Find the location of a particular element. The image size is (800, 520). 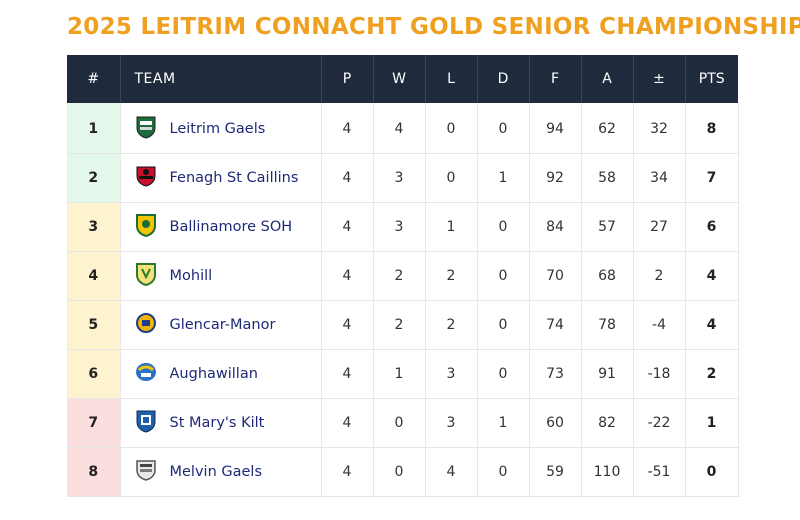

team-name-link: Melvin Gaels is located at coordinates (216, 472).